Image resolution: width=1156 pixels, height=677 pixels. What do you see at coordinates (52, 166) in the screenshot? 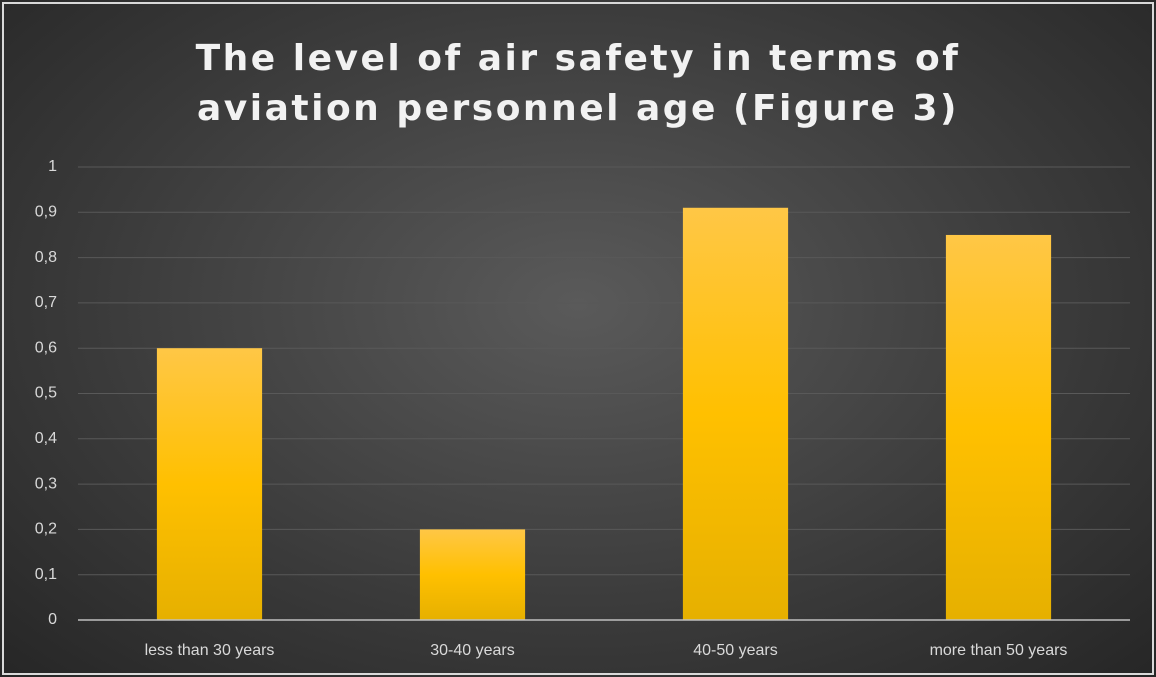
I see `y-tick-label: 1` at bounding box center [52, 166].